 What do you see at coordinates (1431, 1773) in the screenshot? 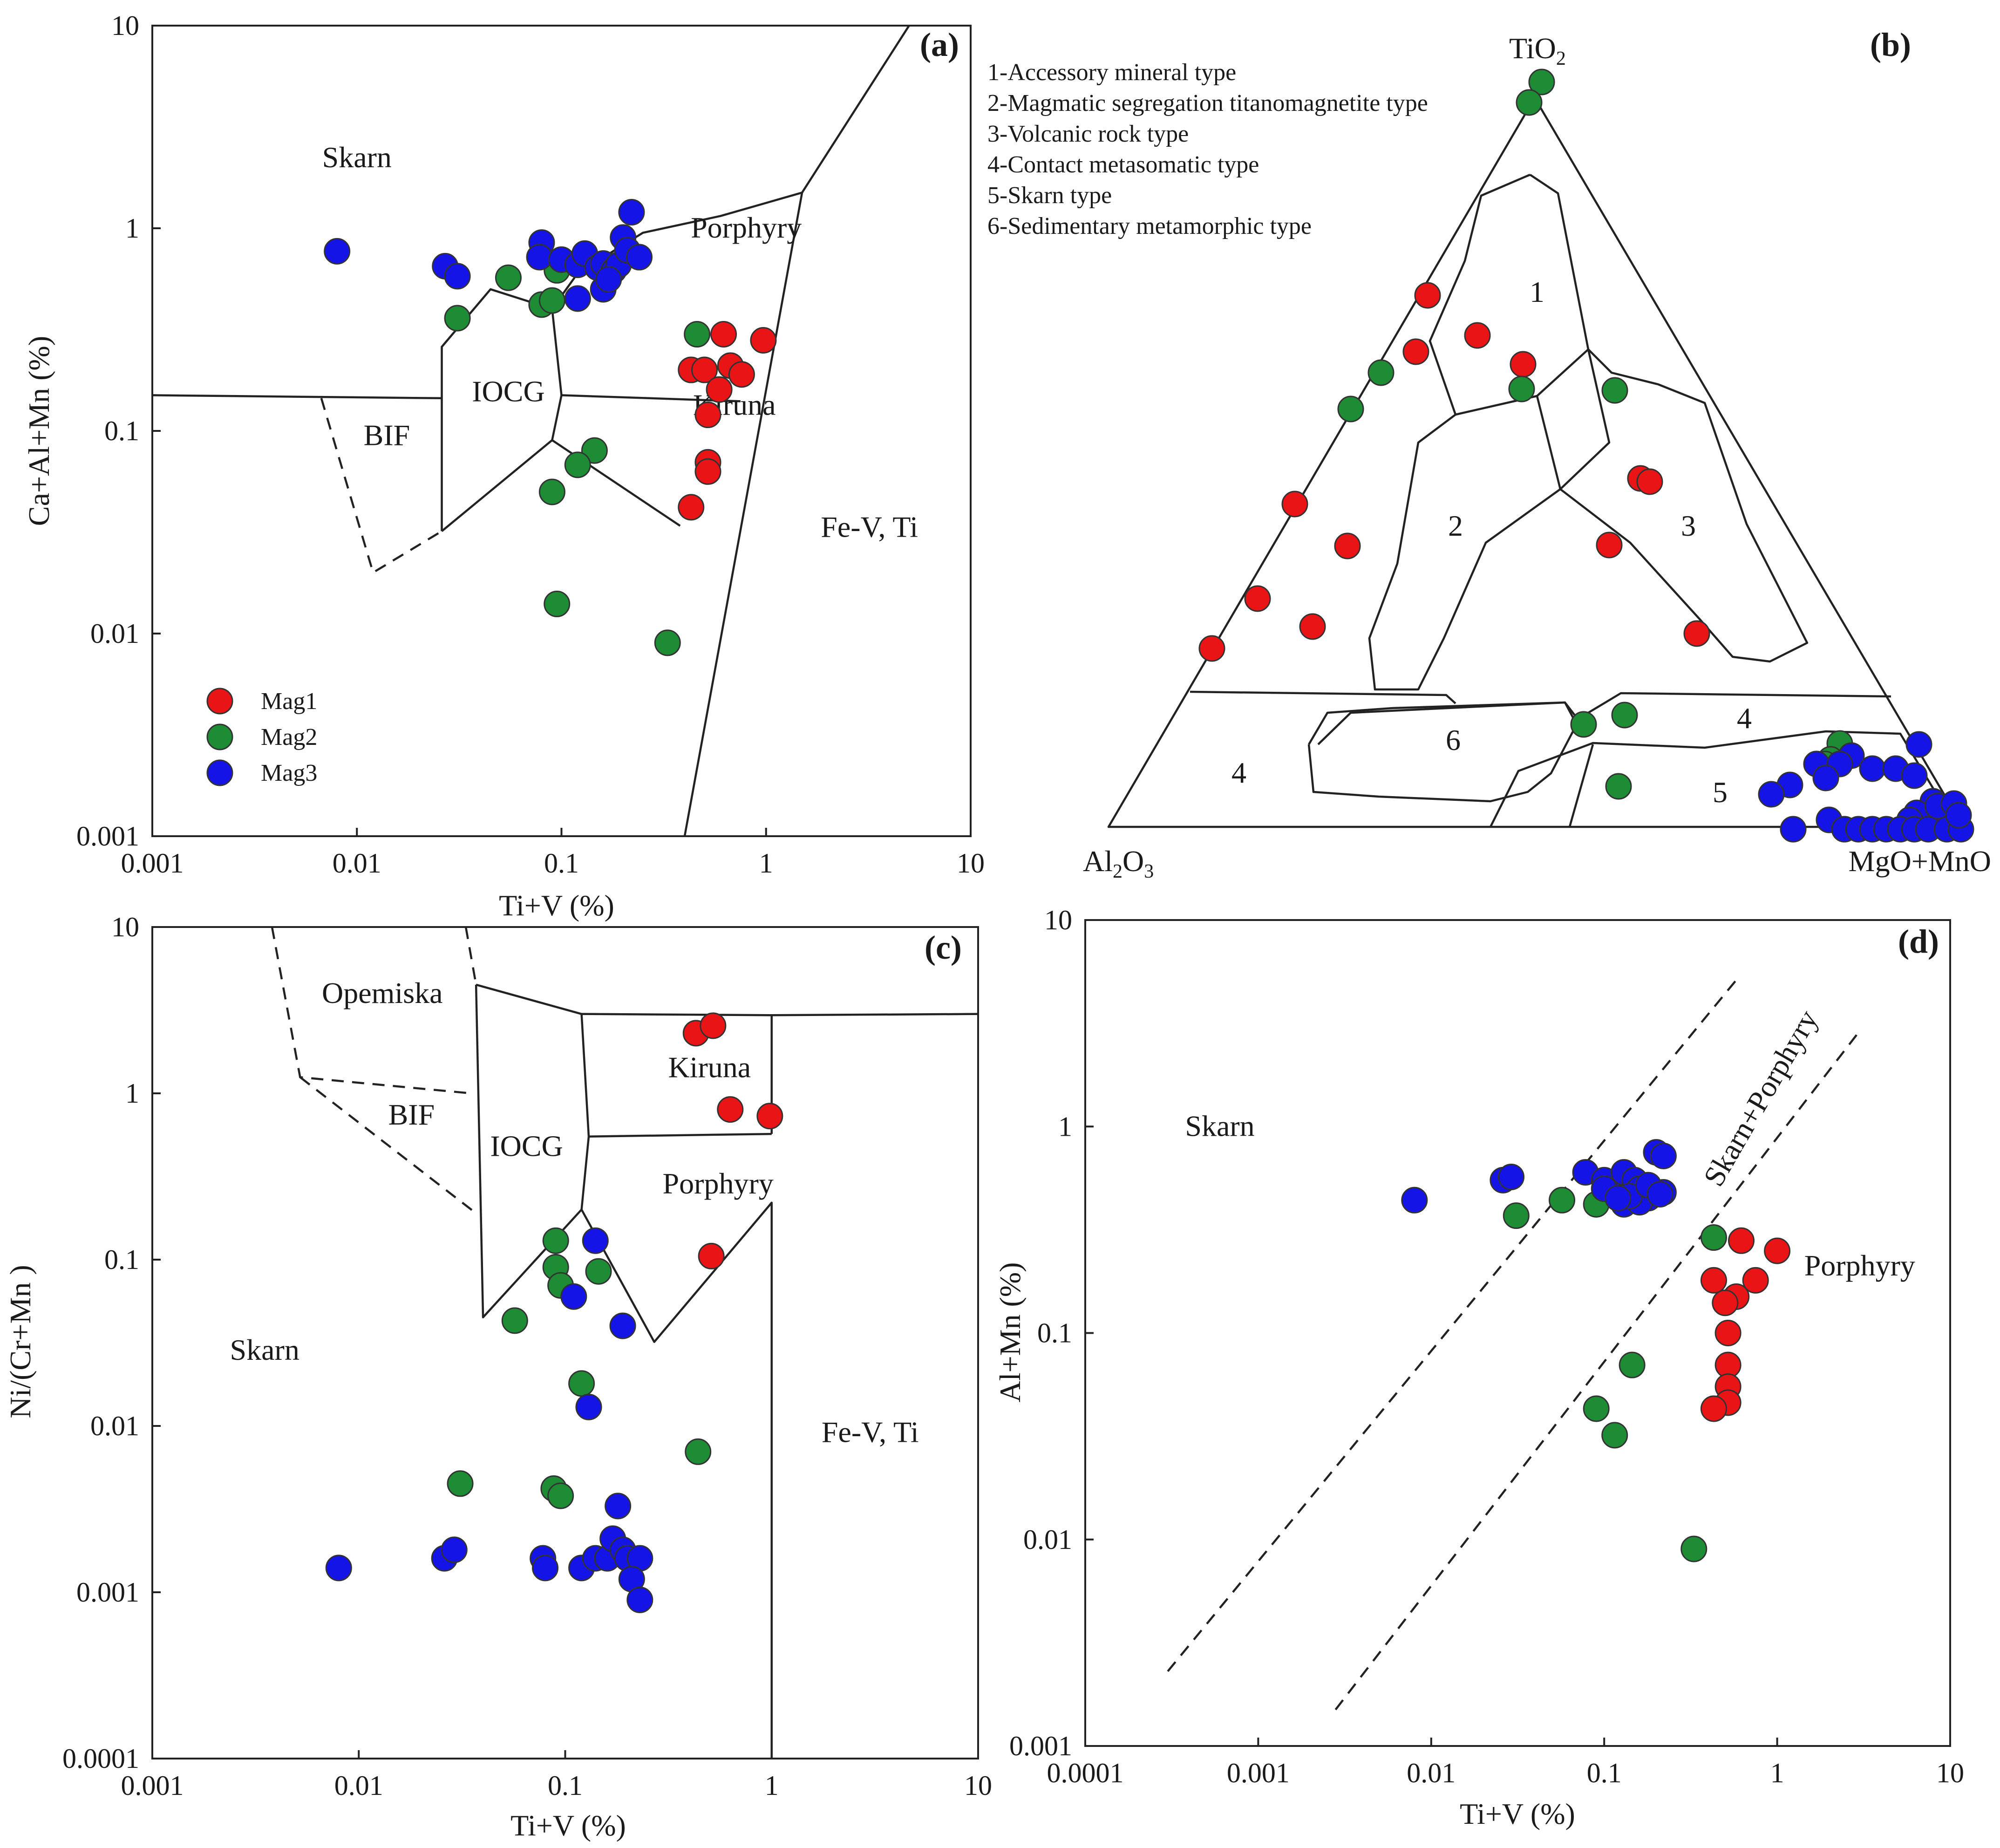
I see `x-tick-label-2: 0.01` at bounding box center [1431, 1773].